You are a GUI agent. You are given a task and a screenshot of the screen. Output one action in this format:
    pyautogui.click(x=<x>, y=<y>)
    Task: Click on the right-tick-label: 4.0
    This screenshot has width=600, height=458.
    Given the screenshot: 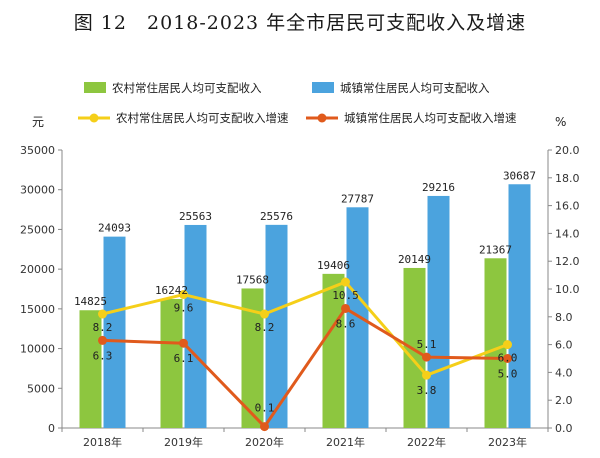 What is the action you would take?
    pyautogui.click(x=564, y=372)
    